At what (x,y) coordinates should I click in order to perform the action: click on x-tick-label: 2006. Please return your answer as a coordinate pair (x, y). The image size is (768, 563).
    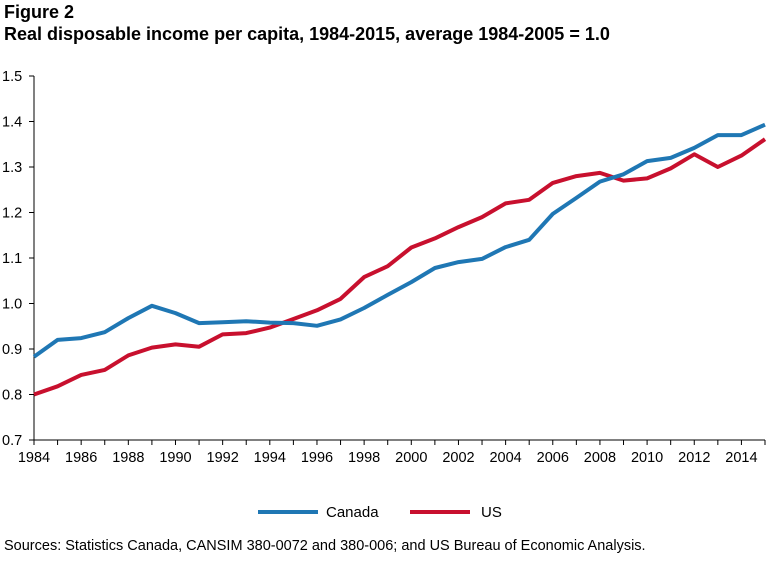
    Looking at the image, I should click on (553, 458).